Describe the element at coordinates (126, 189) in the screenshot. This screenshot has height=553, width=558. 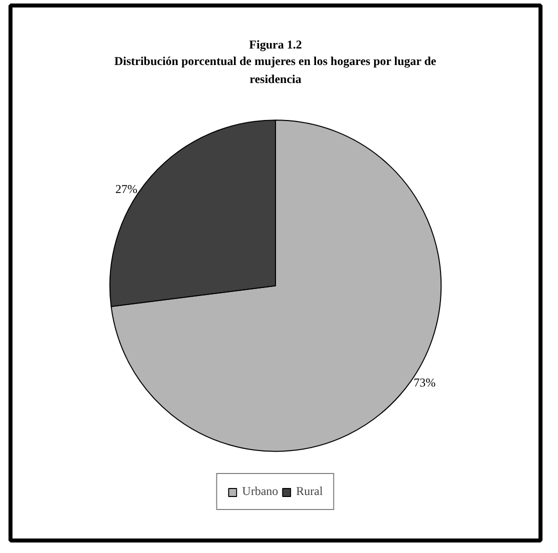
I see `data-label: 27%` at that location.